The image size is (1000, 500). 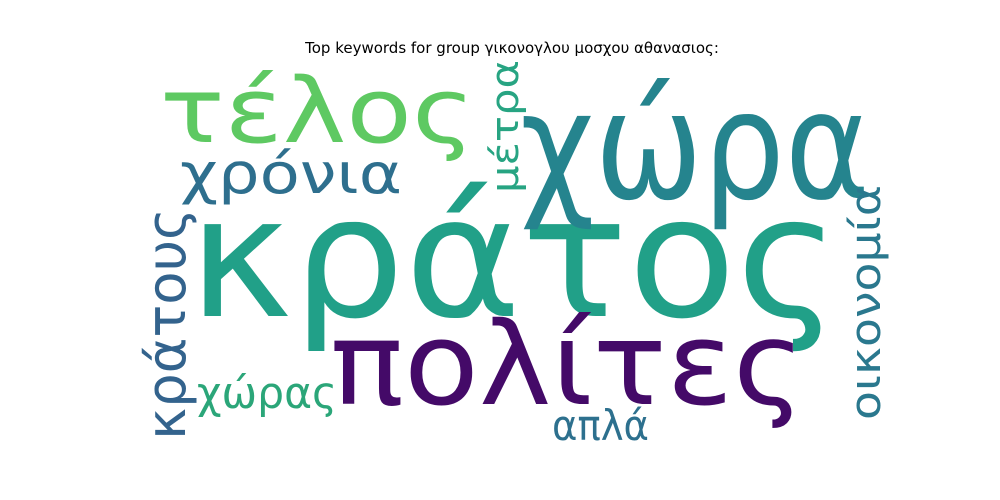 I want to click on keyword-polites: πολίτες, so click(x=567, y=365).